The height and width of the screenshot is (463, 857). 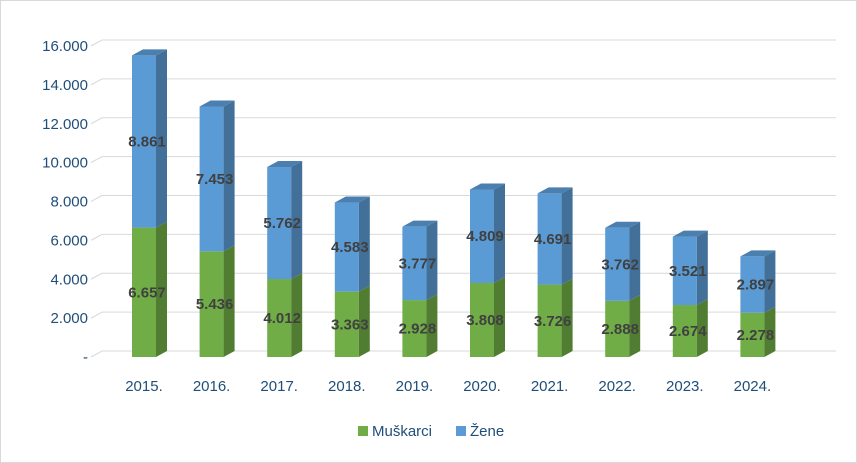 I want to click on x-tick-label: 2022., so click(x=617, y=386).